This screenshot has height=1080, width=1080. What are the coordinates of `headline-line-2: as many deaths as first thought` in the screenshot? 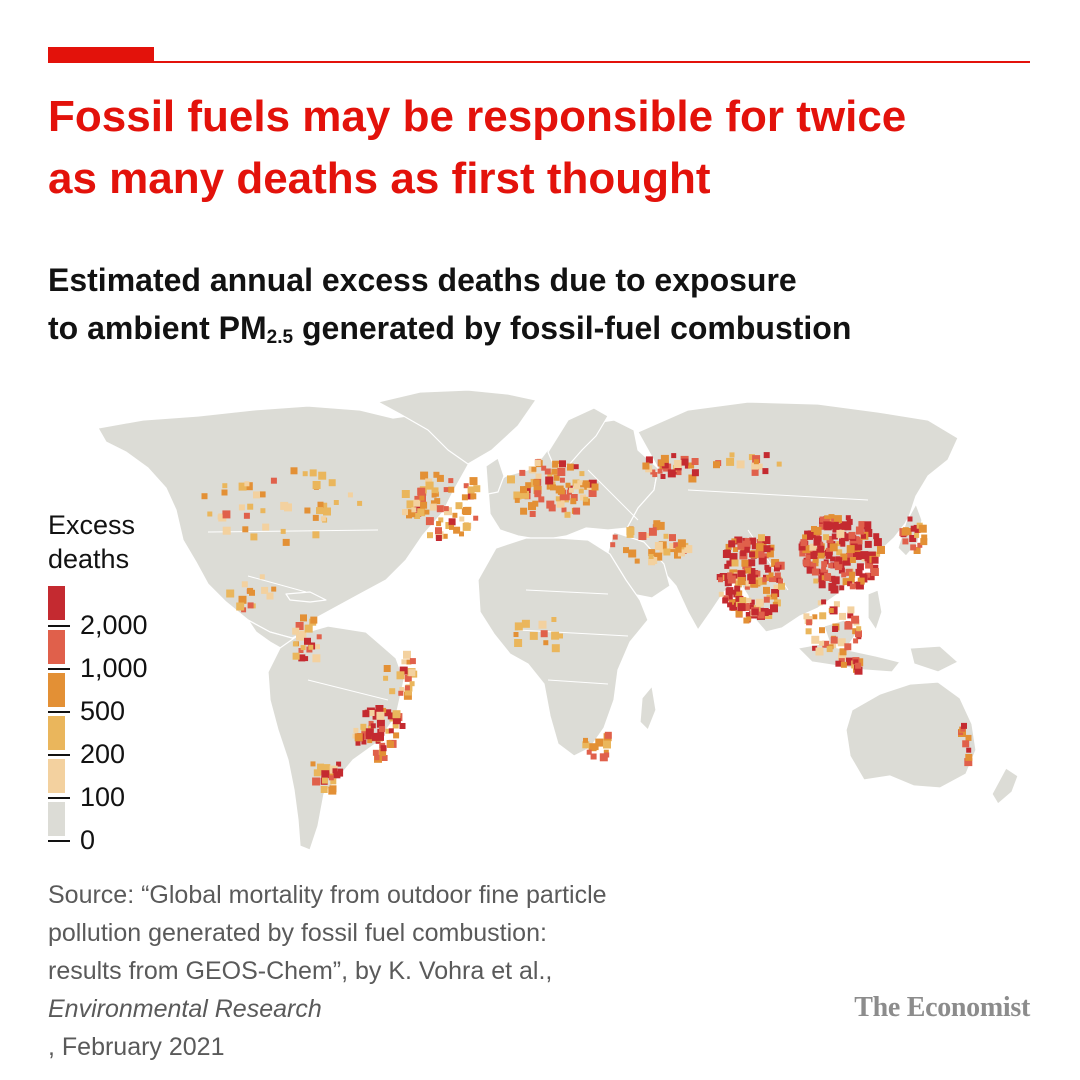 It's located at (379, 178).